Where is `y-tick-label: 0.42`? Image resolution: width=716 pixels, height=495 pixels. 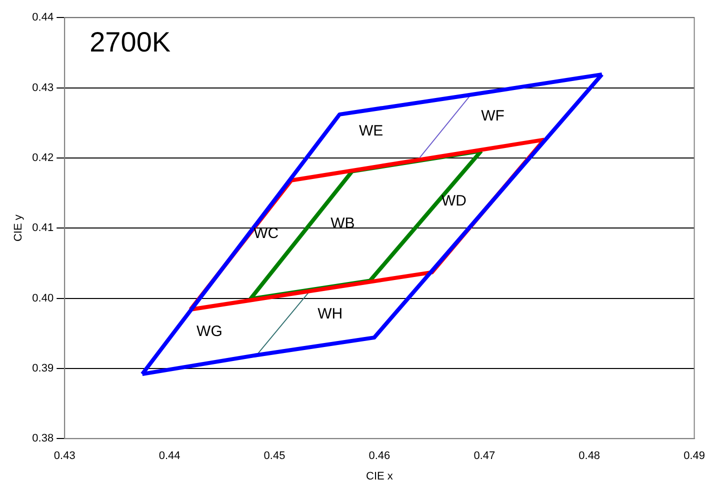 y-tick-label: 0.42 is located at coordinates (43, 158).